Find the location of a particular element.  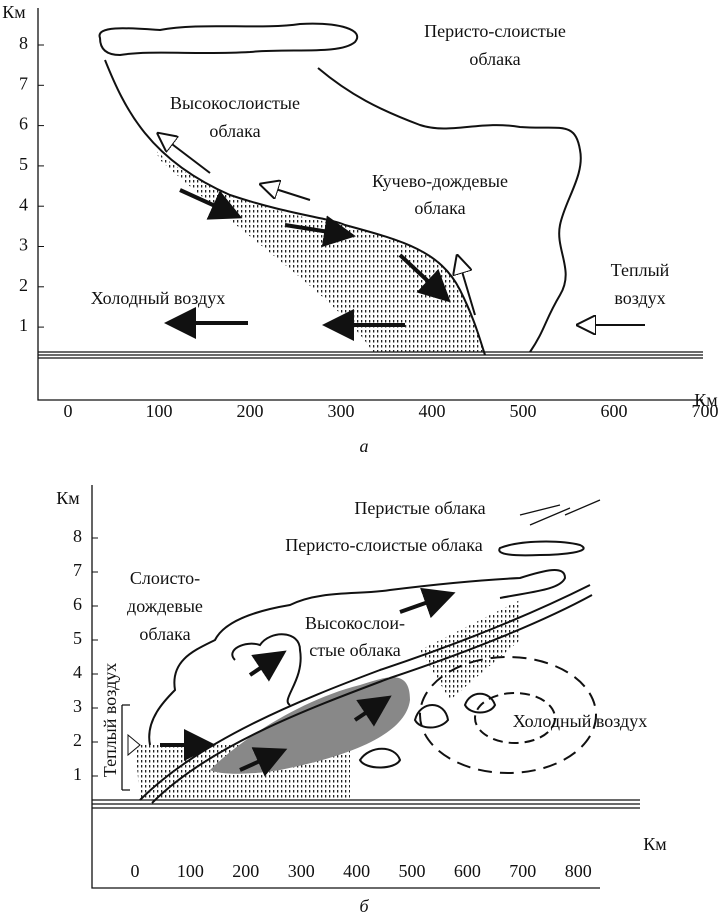

cirrus is located at coordinates (560, 512).